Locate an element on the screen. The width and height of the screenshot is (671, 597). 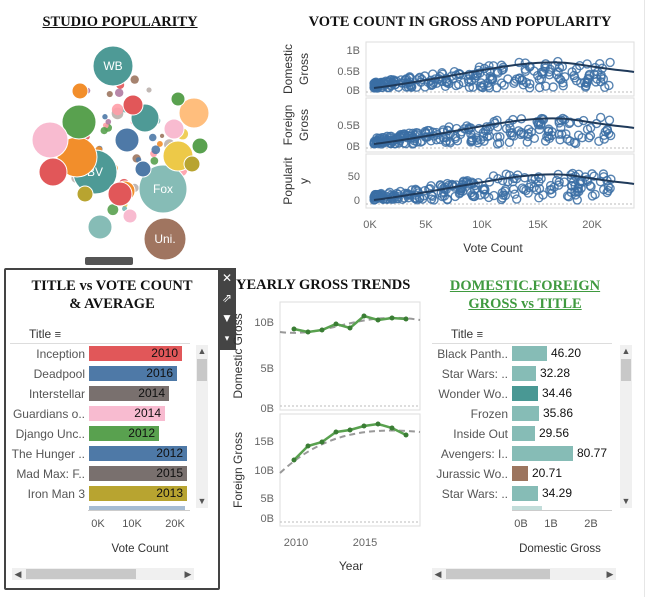
row-title: Avengers: I.. is located at coordinates (474, 454).